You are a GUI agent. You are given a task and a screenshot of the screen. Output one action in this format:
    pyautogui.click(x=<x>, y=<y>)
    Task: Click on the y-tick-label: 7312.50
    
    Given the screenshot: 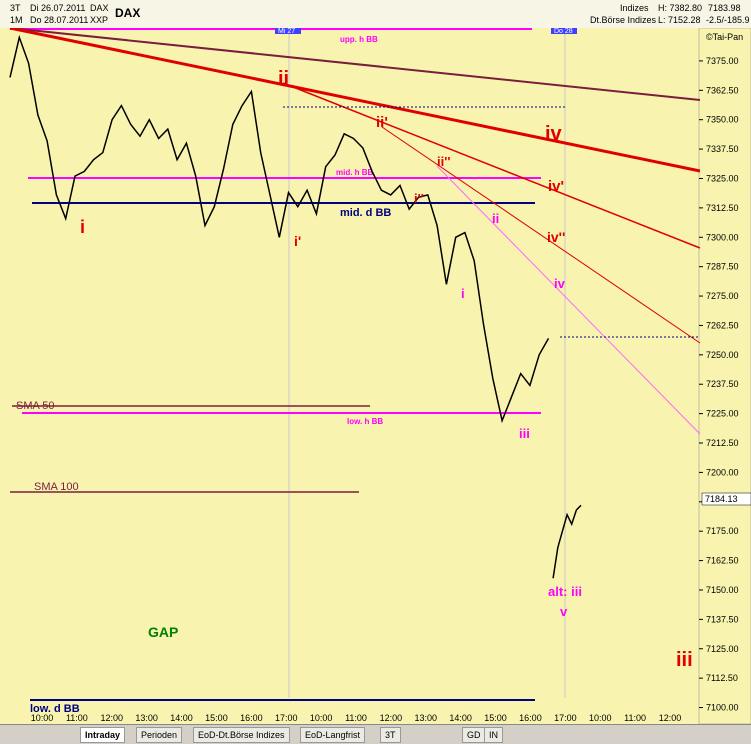 What is the action you would take?
    pyautogui.click(x=722, y=208)
    